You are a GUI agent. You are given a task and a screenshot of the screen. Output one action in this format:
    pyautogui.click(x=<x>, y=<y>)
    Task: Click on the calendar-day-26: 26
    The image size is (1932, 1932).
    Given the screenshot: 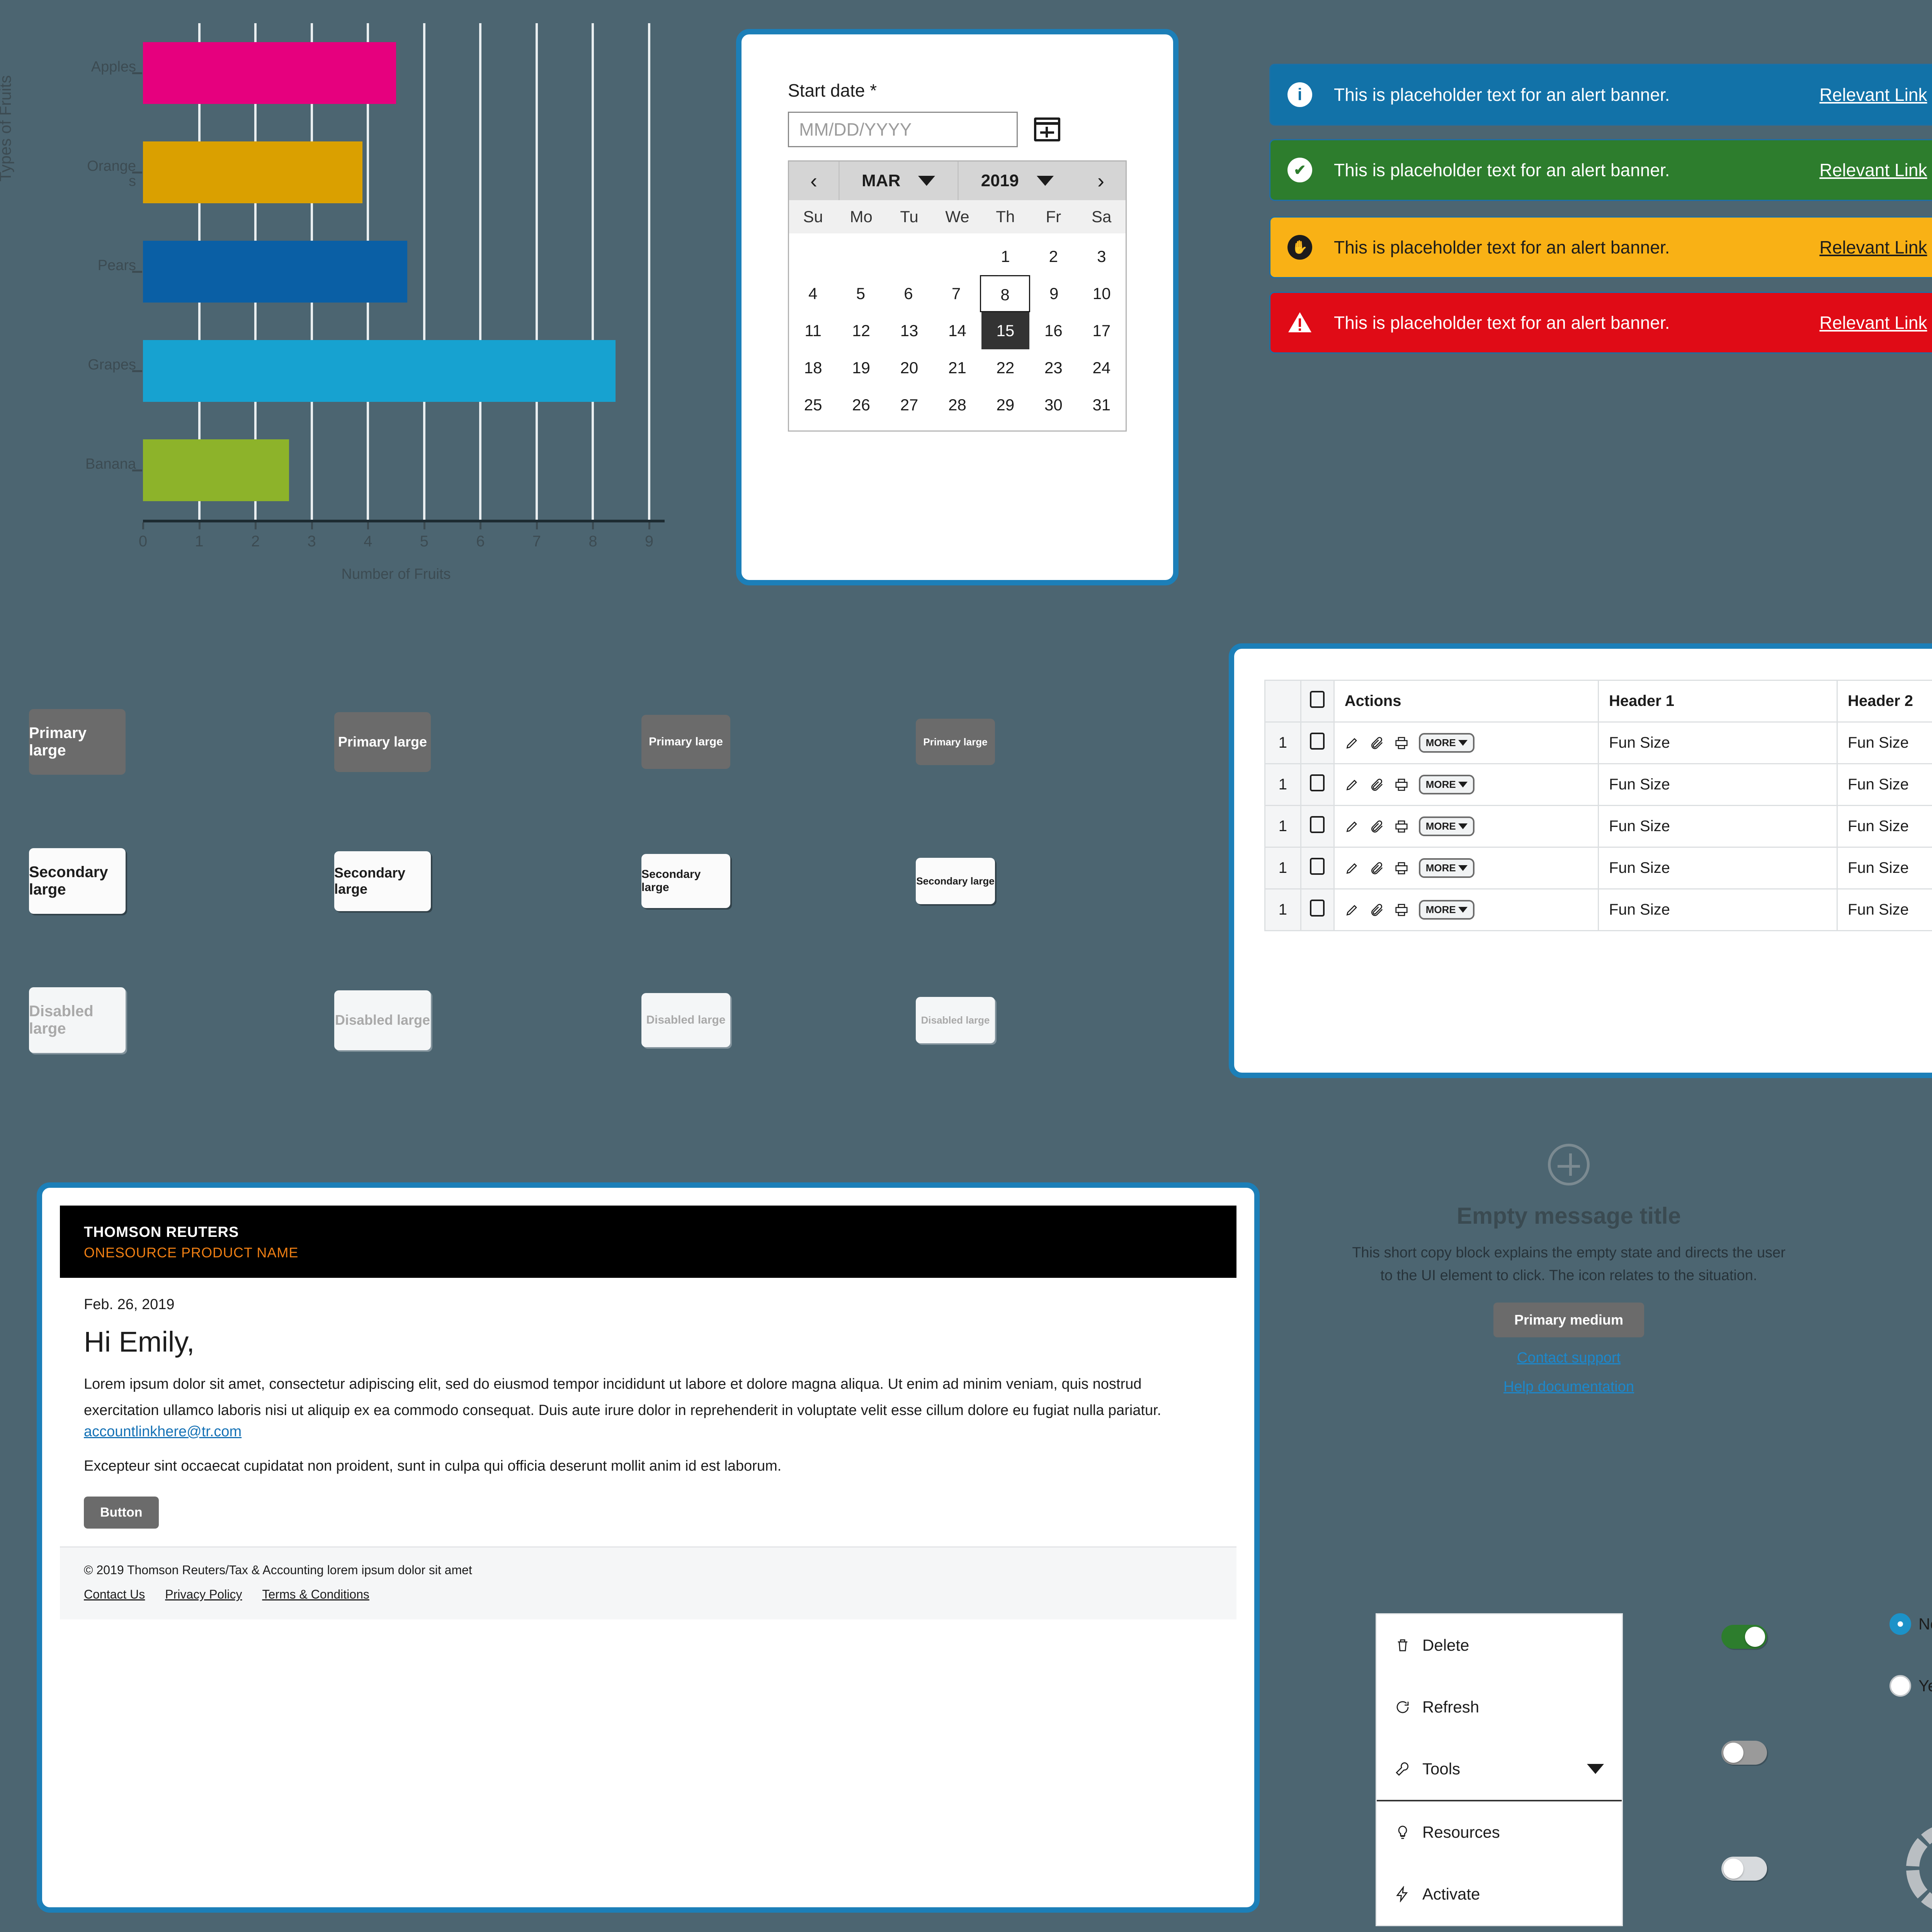 What is the action you would take?
    pyautogui.click(x=861, y=405)
    